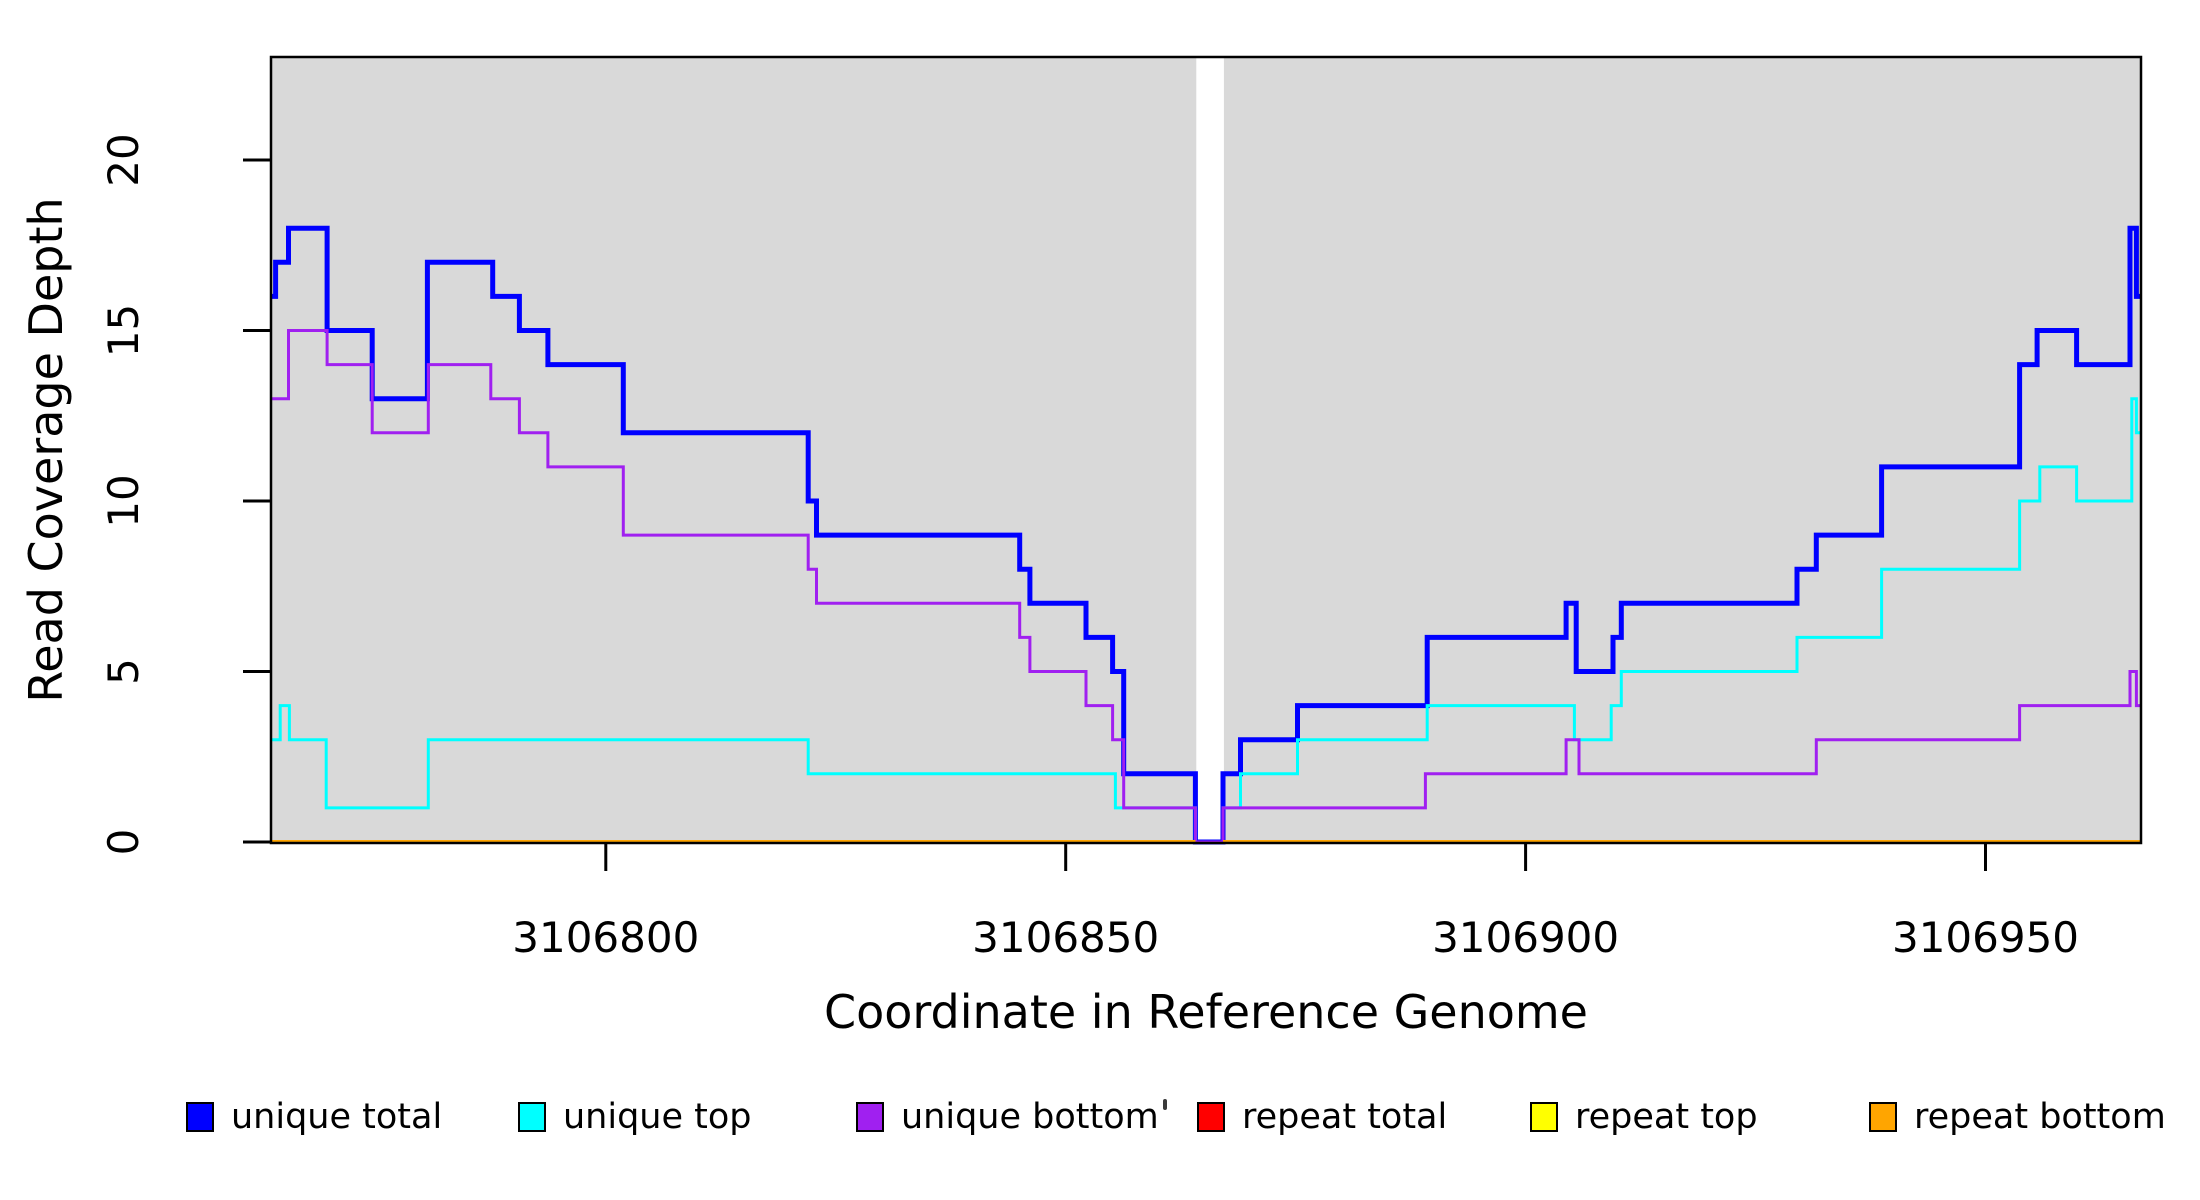 This screenshot has width=2200, height=1200. Describe the element at coordinates (200, 1117) in the screenshot. I see `legend-swatch-unique-total` at that location.